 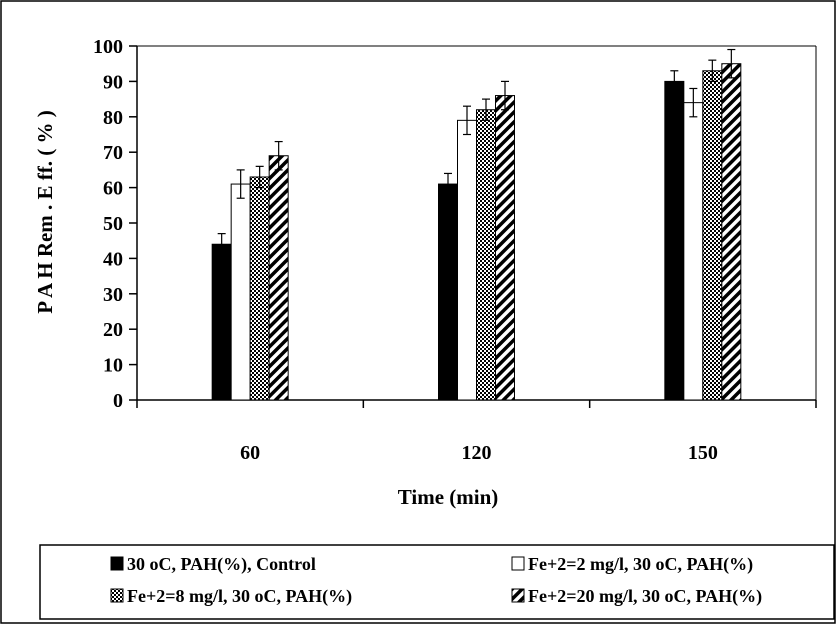 What do you see at coordinates (703, 453) in the screenshot?
I see `x-tick-label: 150` at bounding box center [703, 453].